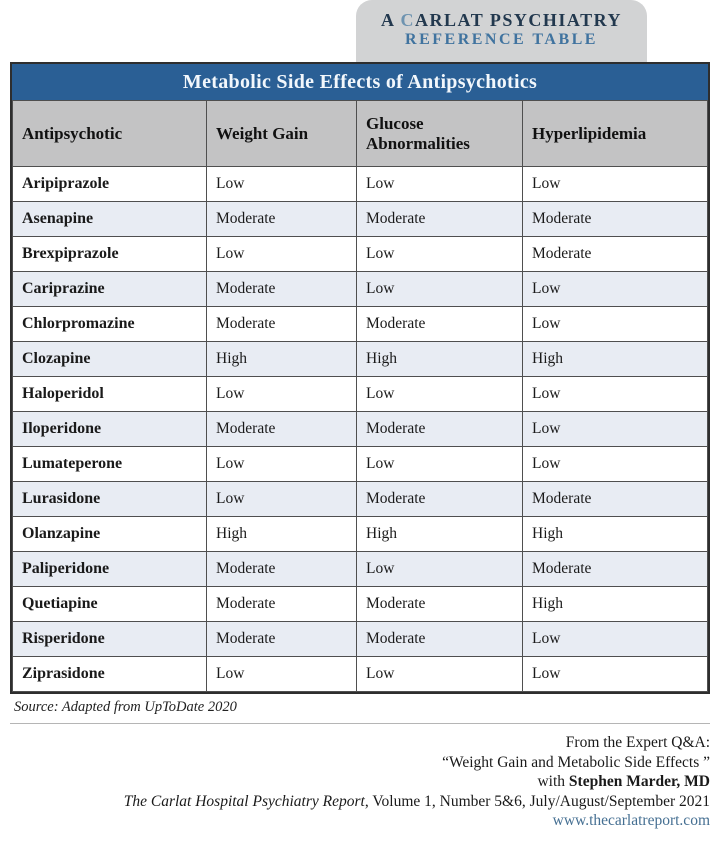 The height and width of the screenshot is (846, 720). I want to click on table-row: Asenapine Moderate Moderate Moderate, so click(360, 219).